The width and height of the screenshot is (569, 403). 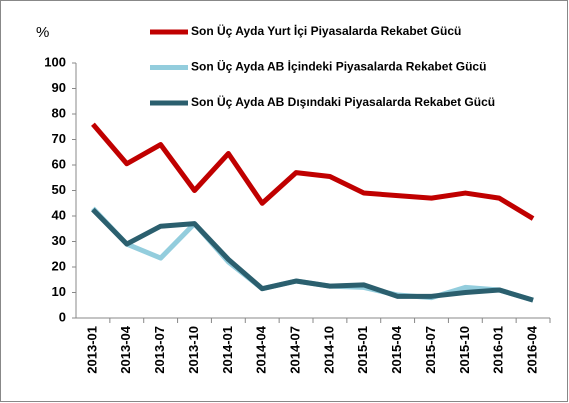 What do you see at coordinates (396, 349) in the screenshot?
I see `x-tick-label: 2015-04` at bounding box center [396, 349].